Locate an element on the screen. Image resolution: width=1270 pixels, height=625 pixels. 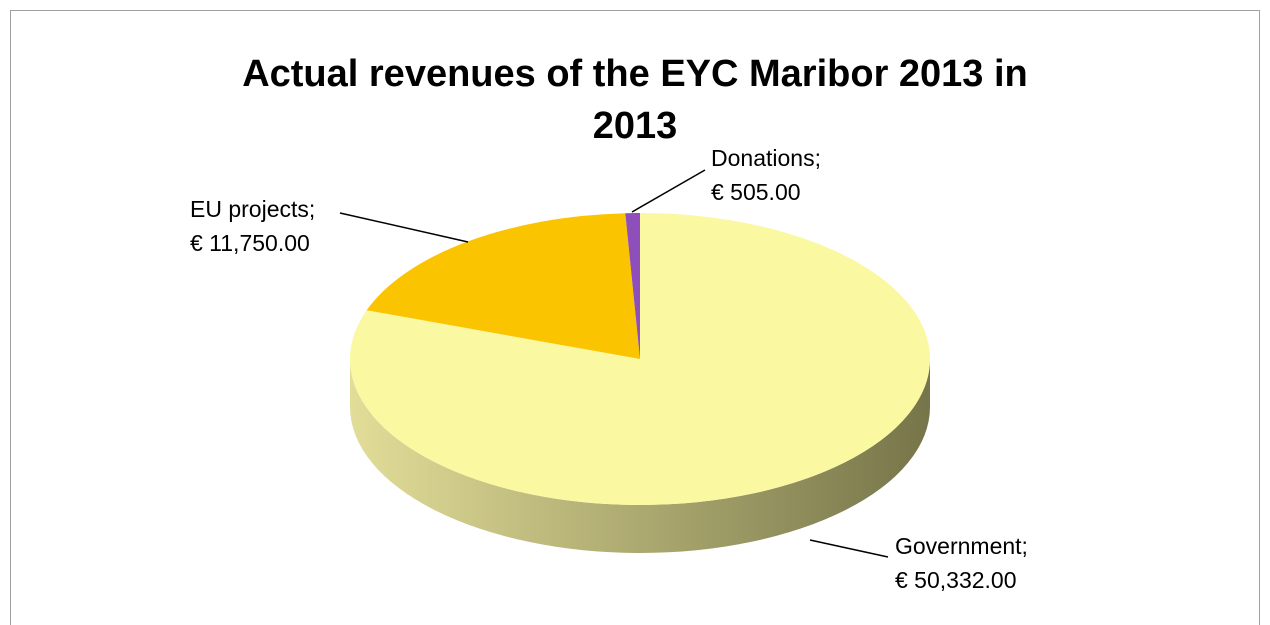
data-label-value: € 505.00 is located at coordinates (756, 192).